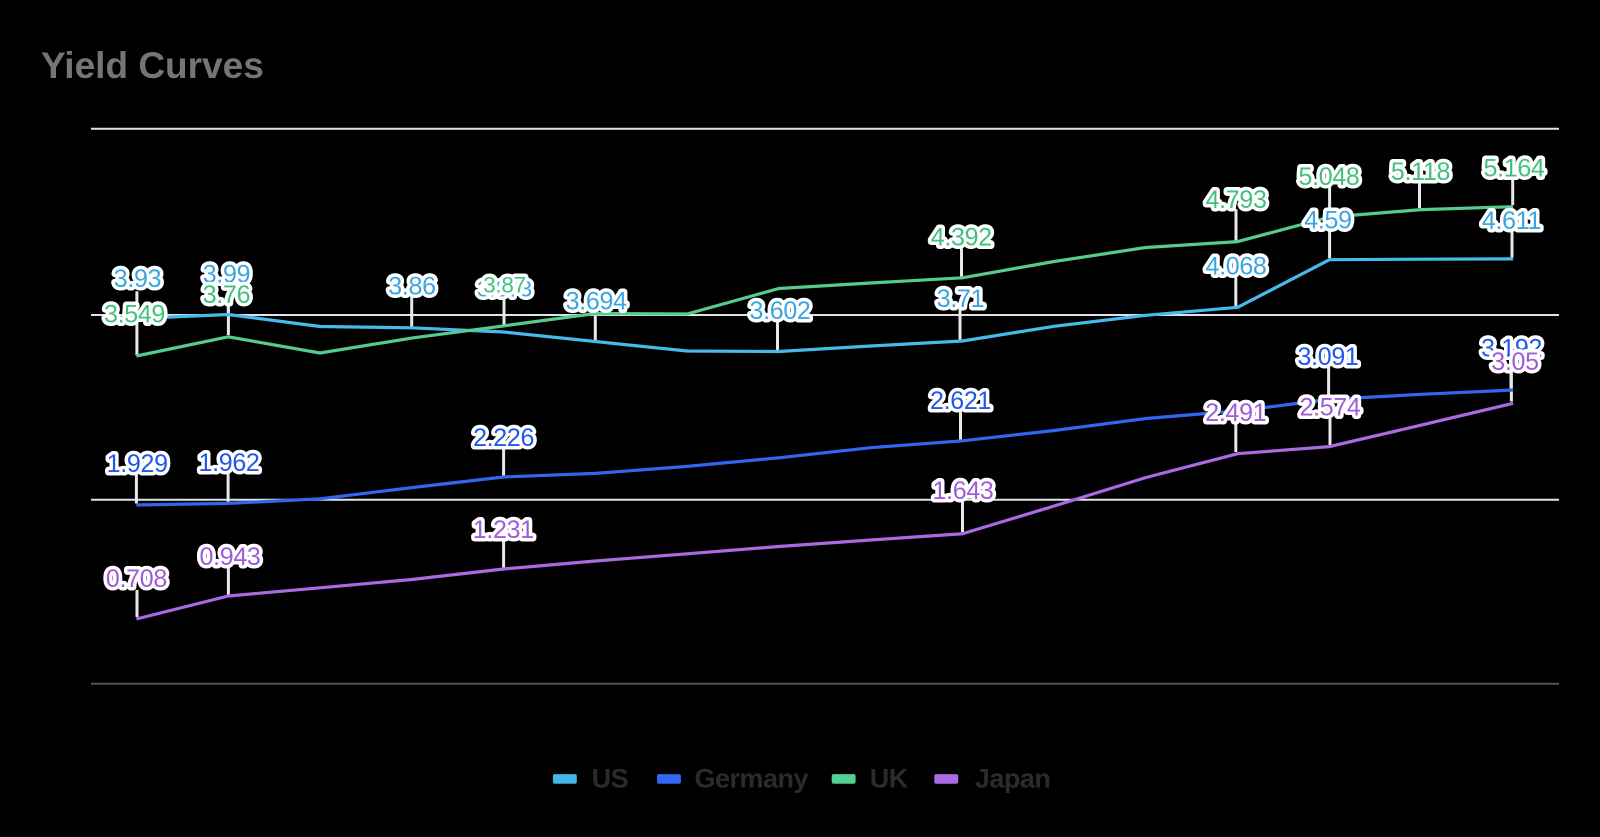  Describe the element at coordinates (960, 299) in the screenshot. I see `svg-text: 3.71` at that location.